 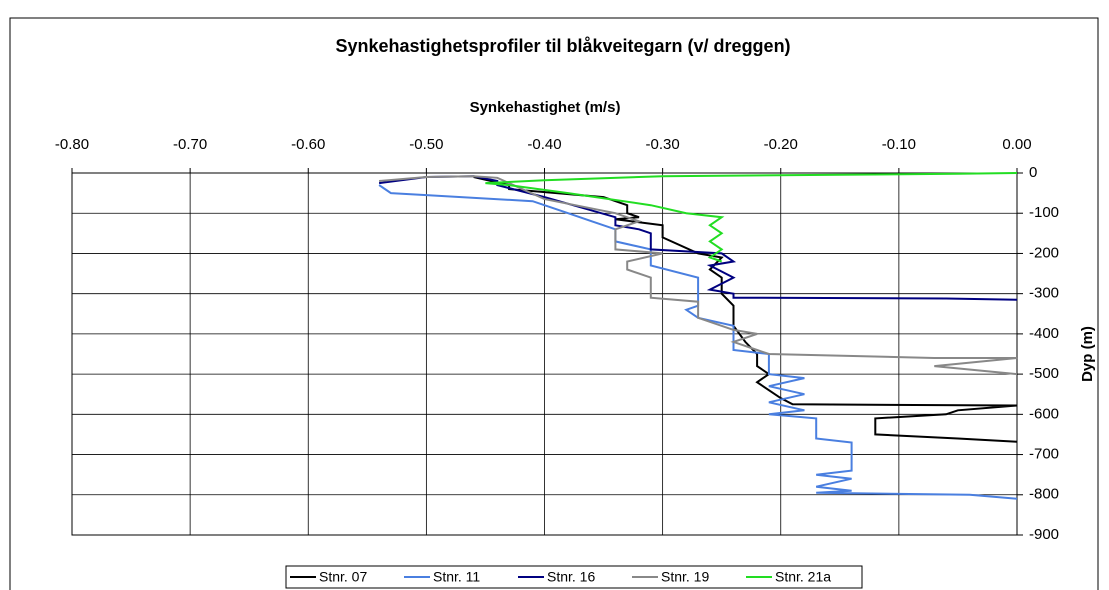 What do you see at coordinates (308, 144) in the screenshot?
I see `x-tick-label: -0.60` at bounding box center [308, 144].